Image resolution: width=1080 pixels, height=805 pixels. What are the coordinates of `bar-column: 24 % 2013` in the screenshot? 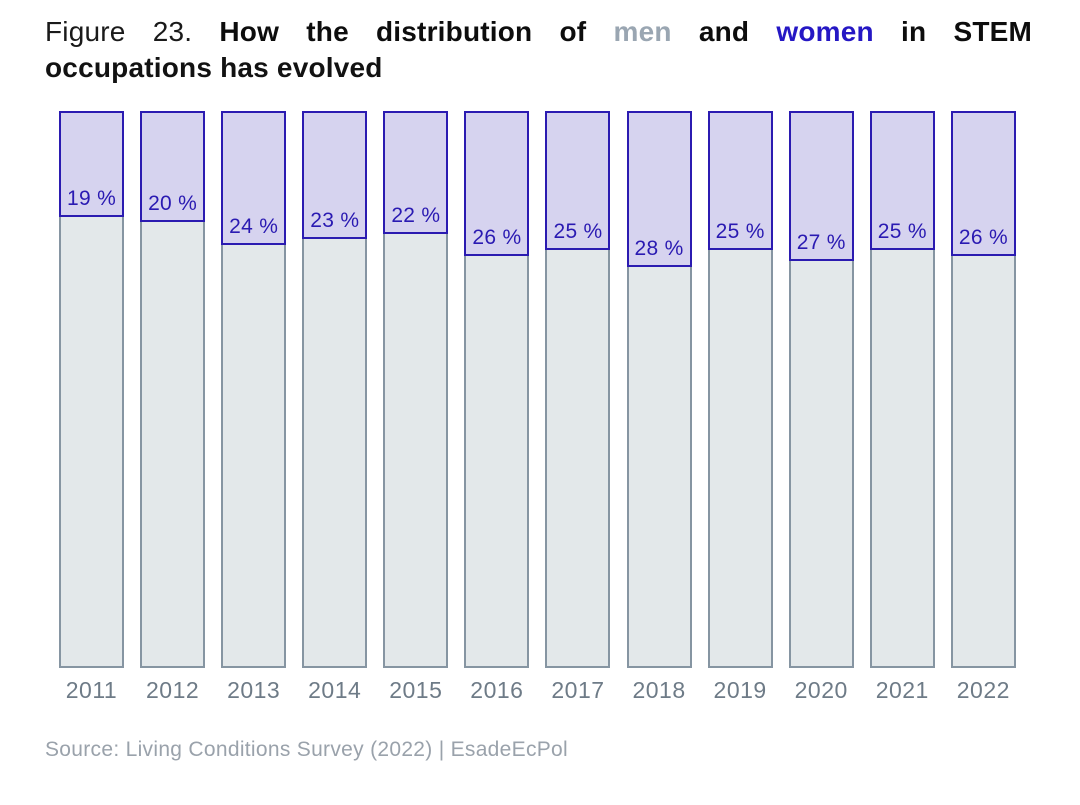 It's located at (254, 407).